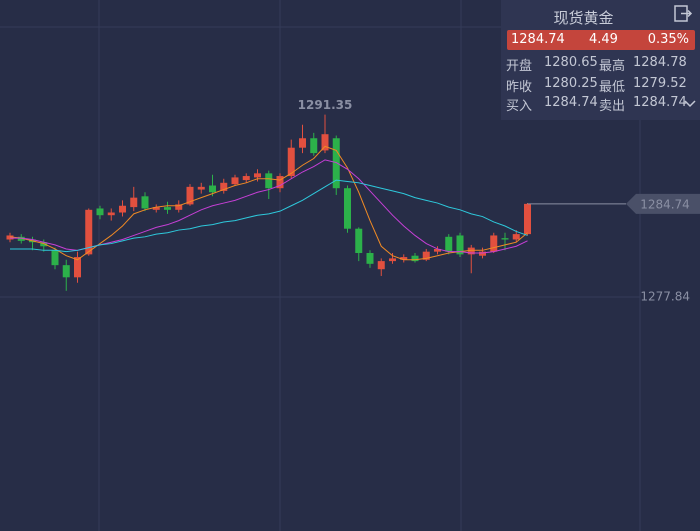 The height and width of the screenshot is (531, 700). Describe the element at coordinates (660, 83) in the screenshot. I see `value: 1279.52` at that location.